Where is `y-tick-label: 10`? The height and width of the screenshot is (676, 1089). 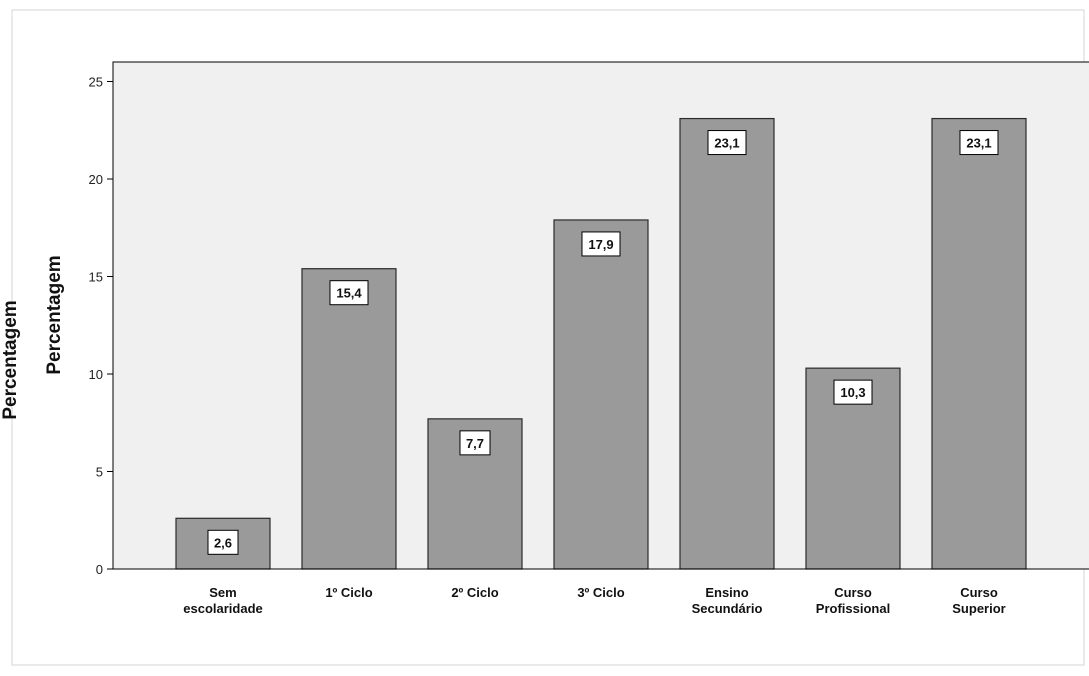
y-tick-label: 10 is located at coordinates (96, 374).